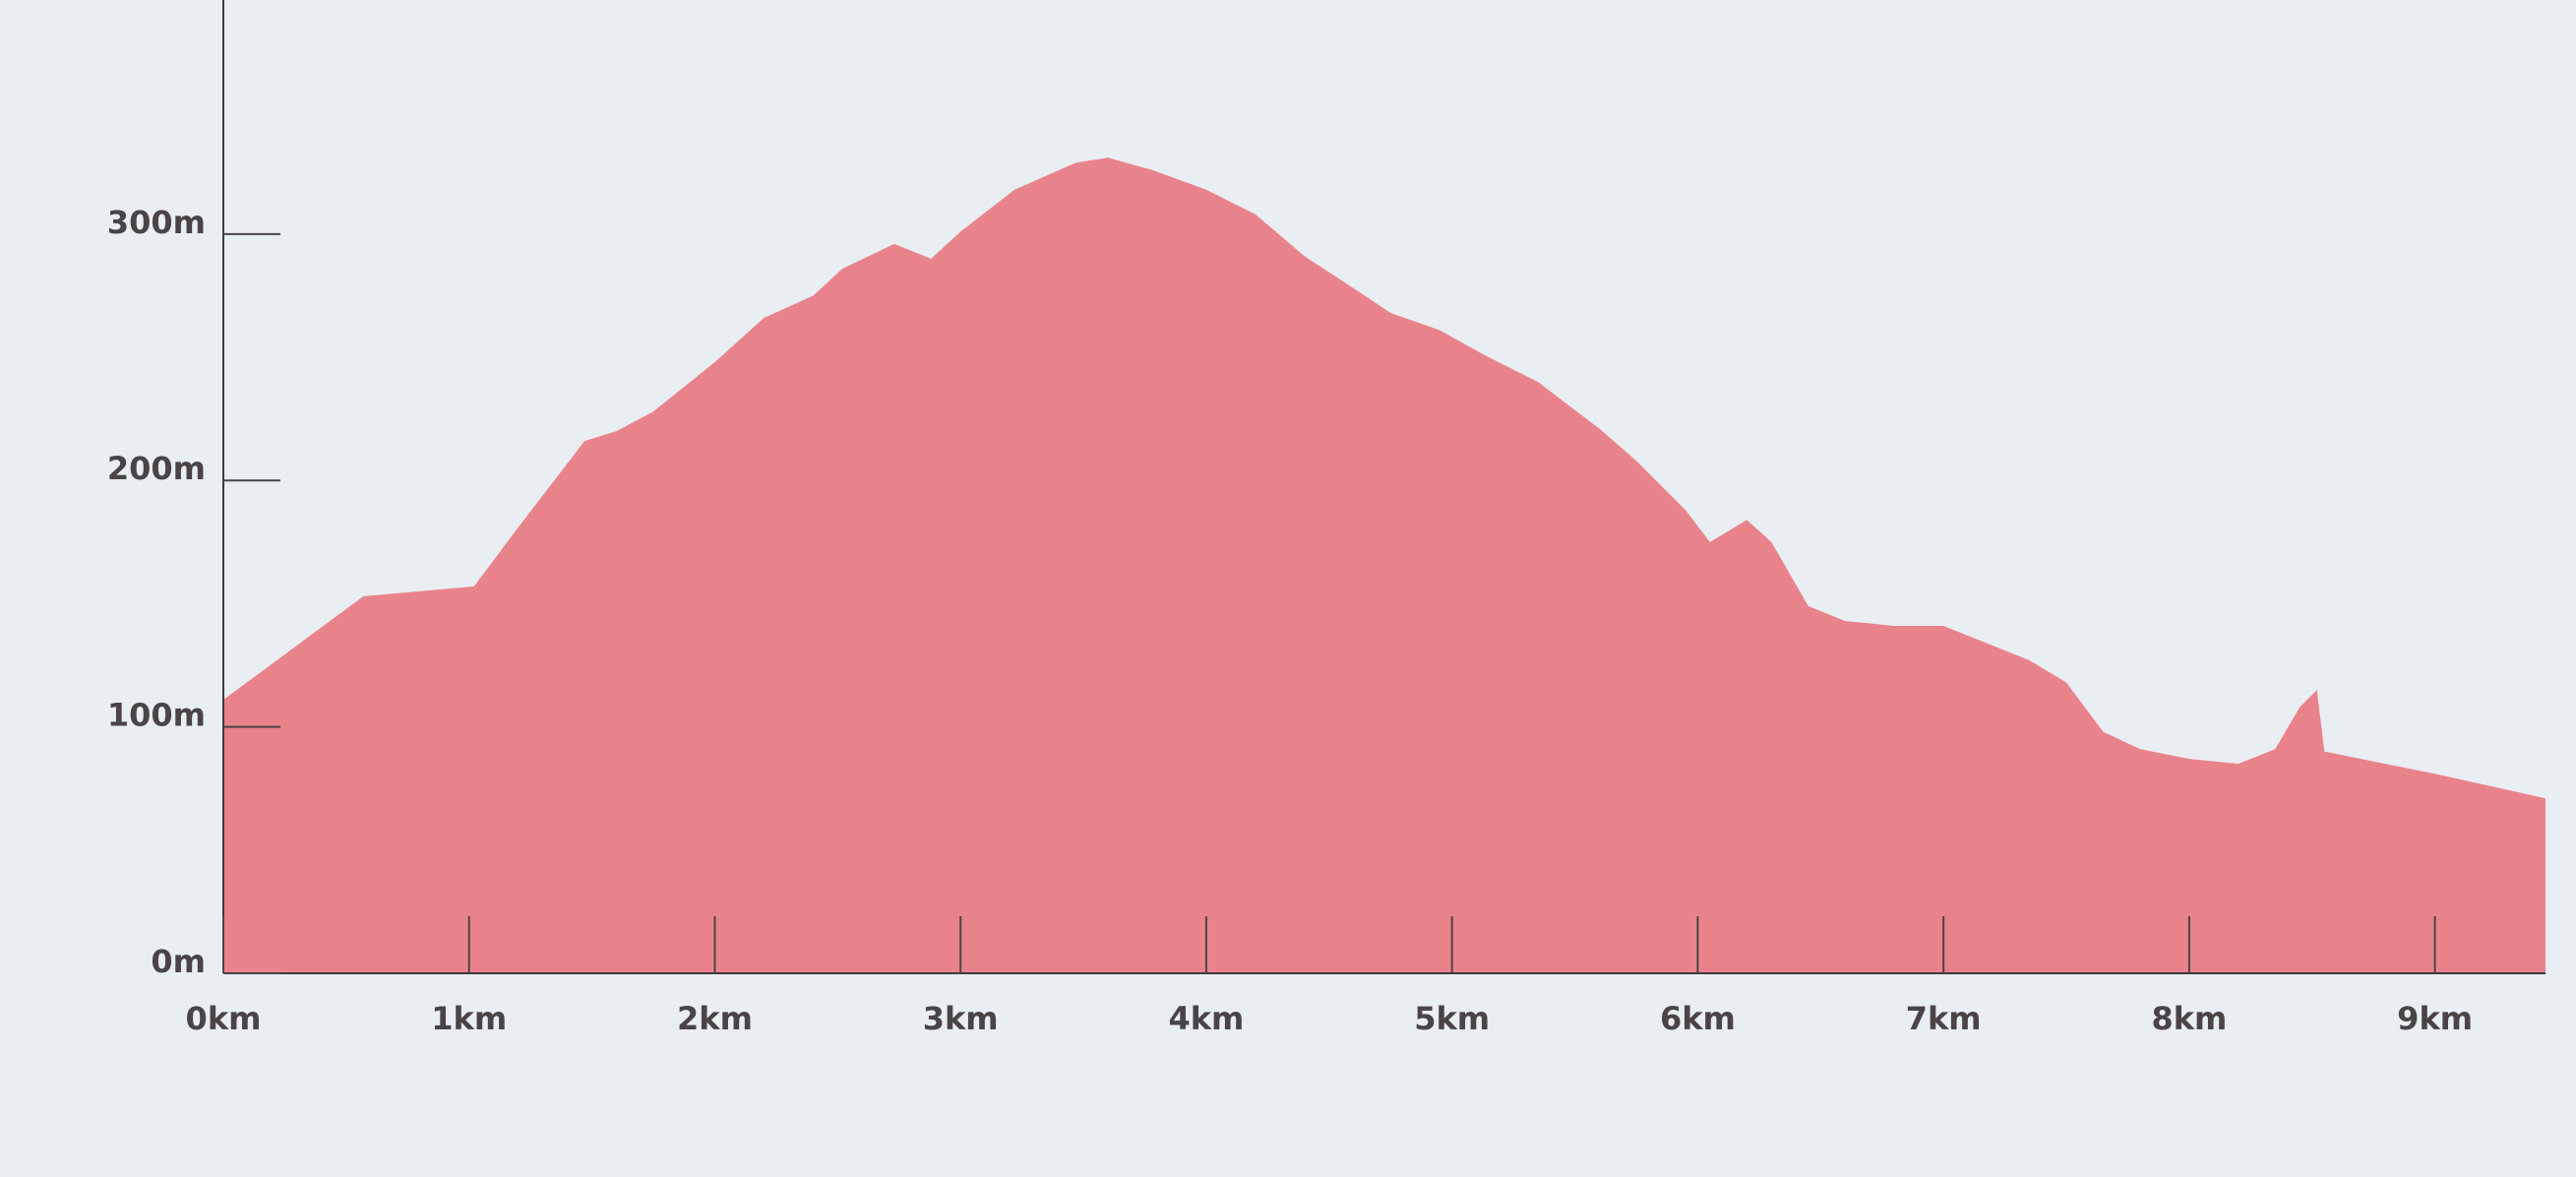 The height and width of the screenshot is (1177, 2576). Describe the element at coordinates (2435, 1018) in the screenshot. I see `x-tick-label: 9km` at that location.